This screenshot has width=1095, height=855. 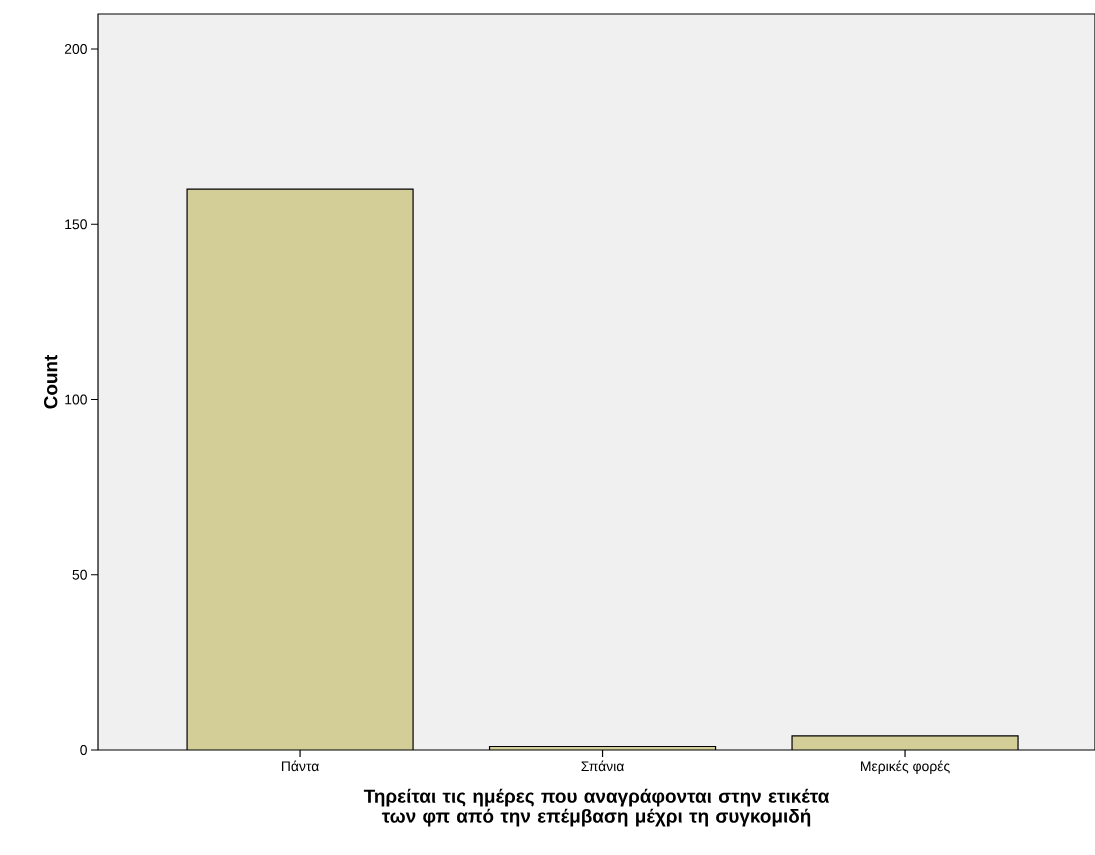 What do you see at coordinates (83, 750) in the screenshot?
I see `y-tick-label: 0` at bounding box center [83, 750].